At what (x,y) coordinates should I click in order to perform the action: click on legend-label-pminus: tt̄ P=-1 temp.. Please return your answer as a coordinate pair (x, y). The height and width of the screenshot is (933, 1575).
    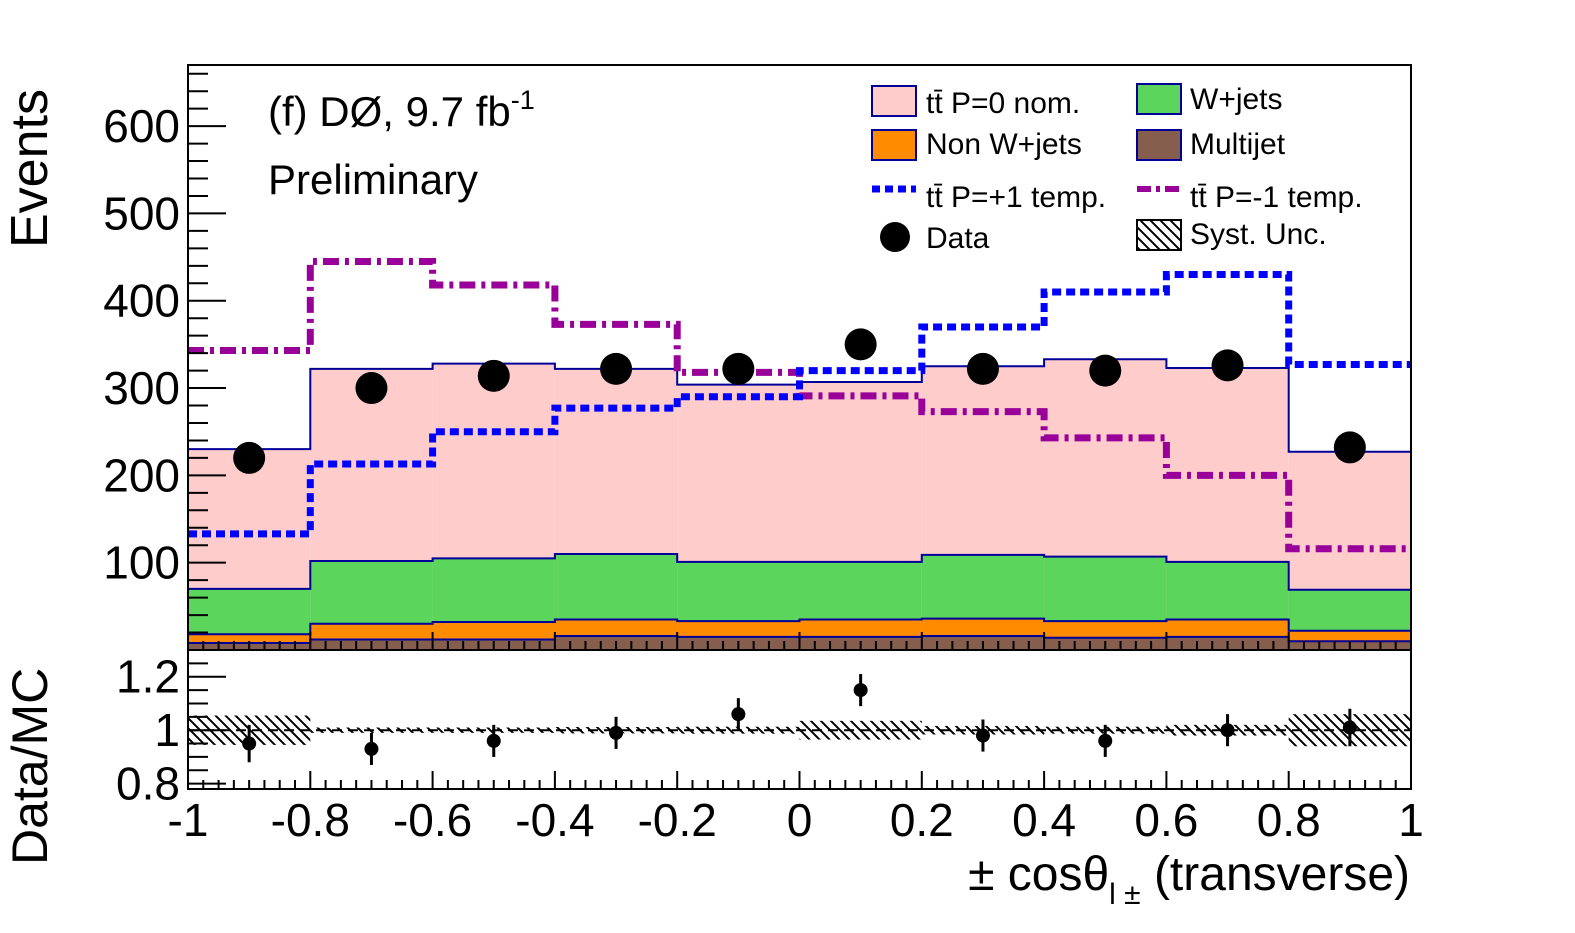
    Looking at the image, I should click on (1276, 197).